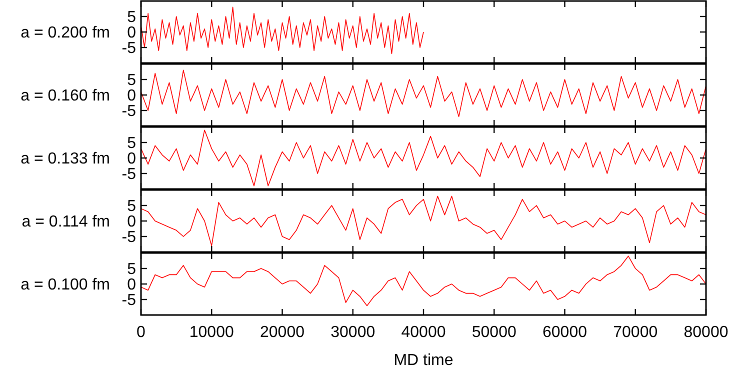  I want to click on x-tick-label: 20000, so click(282, 332).